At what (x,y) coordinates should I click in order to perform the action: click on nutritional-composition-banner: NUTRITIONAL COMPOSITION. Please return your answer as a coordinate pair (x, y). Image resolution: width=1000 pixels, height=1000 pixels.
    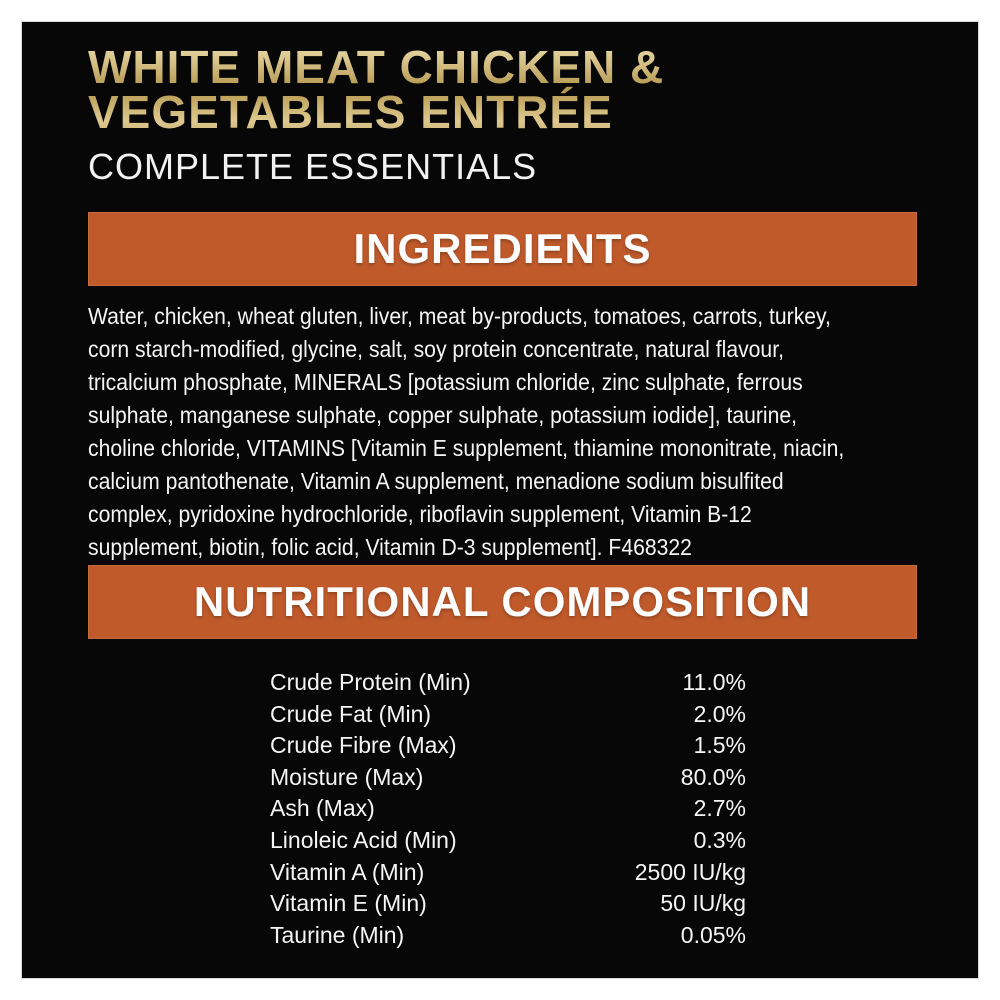
    Looking at the image, I should click on (502, 602).